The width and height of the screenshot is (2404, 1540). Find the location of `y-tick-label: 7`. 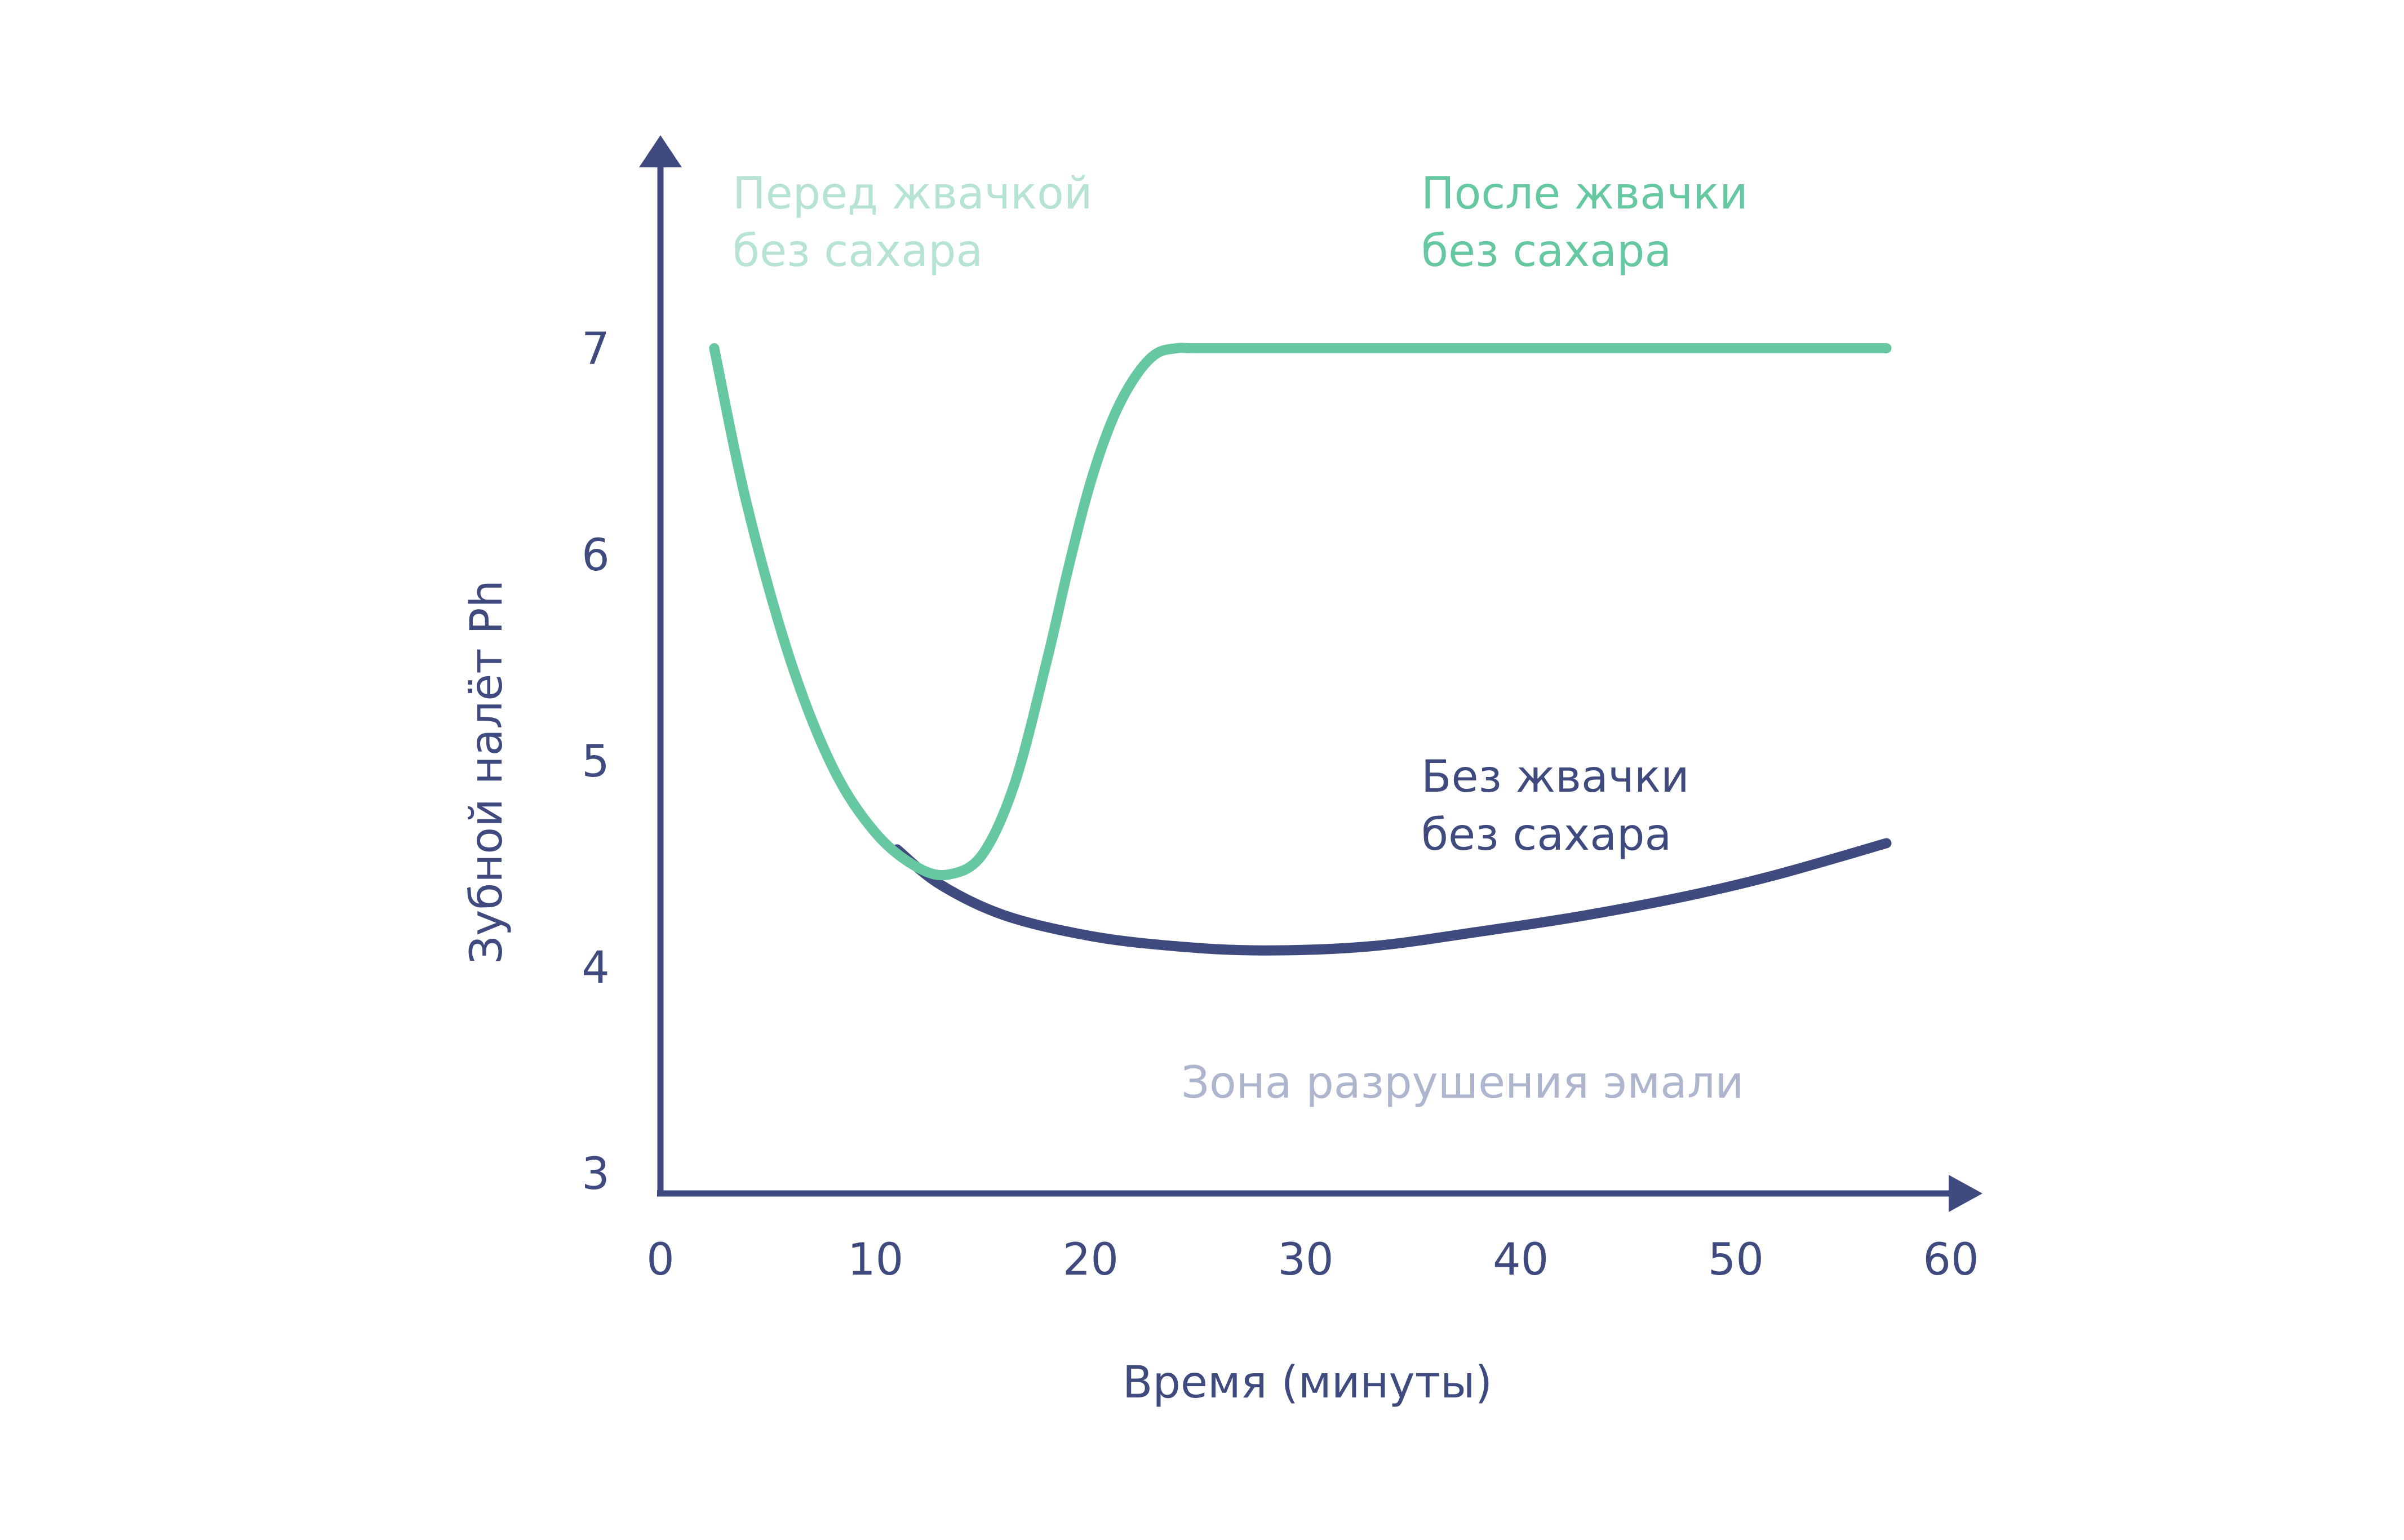

y-tick-label: 7 is located at coordinates (596, 349).